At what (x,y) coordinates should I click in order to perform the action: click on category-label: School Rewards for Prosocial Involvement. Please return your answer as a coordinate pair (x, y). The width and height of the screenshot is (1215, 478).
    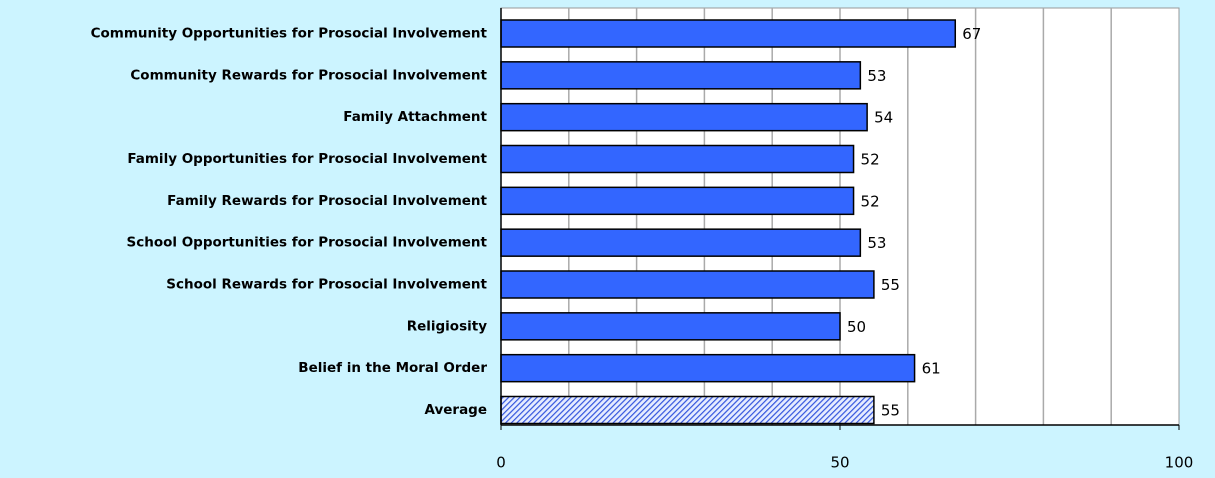
    Looking at the image, I should click on (326, 285).